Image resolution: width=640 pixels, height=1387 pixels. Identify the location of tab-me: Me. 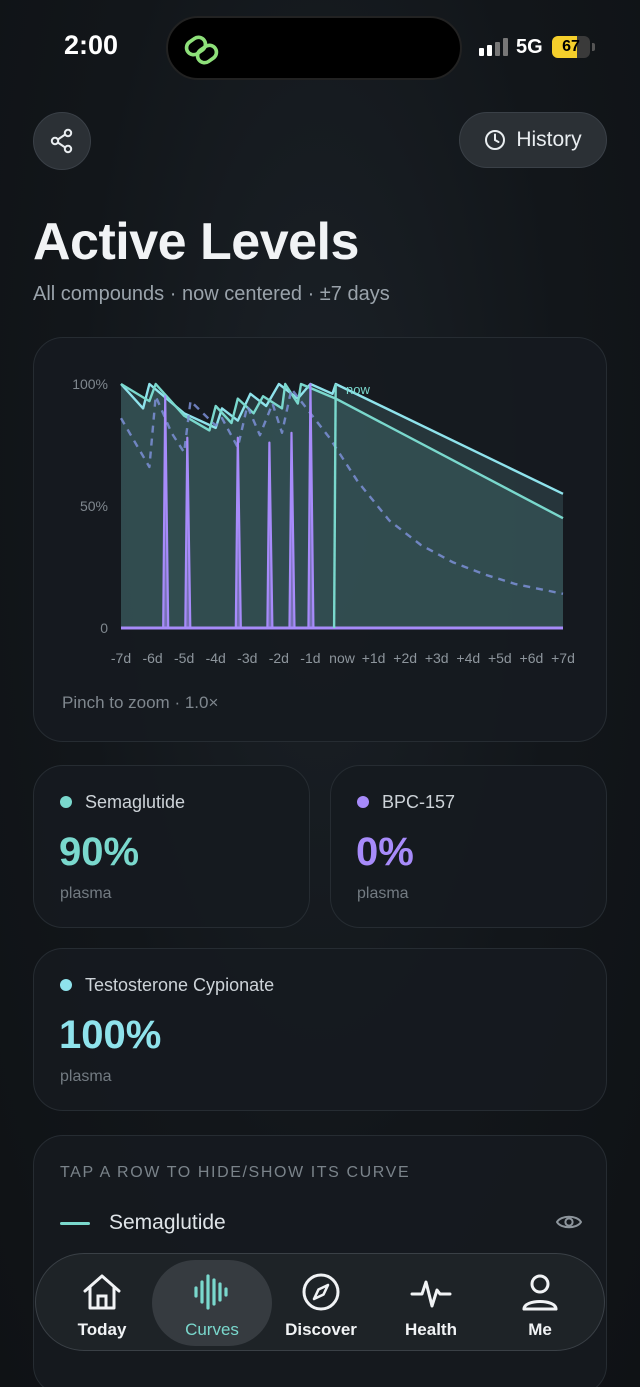
(540, 1303).